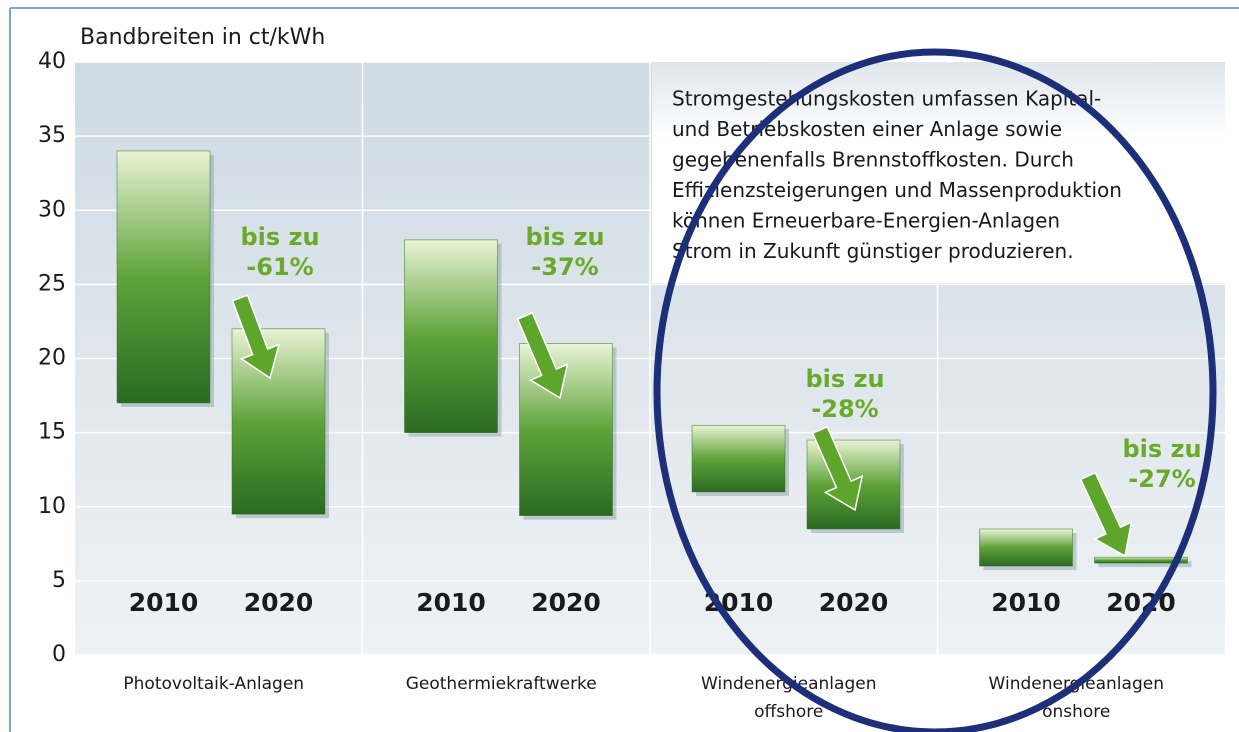 The image size is (1239, 732). I want to click on note-box, so click(938, 172).